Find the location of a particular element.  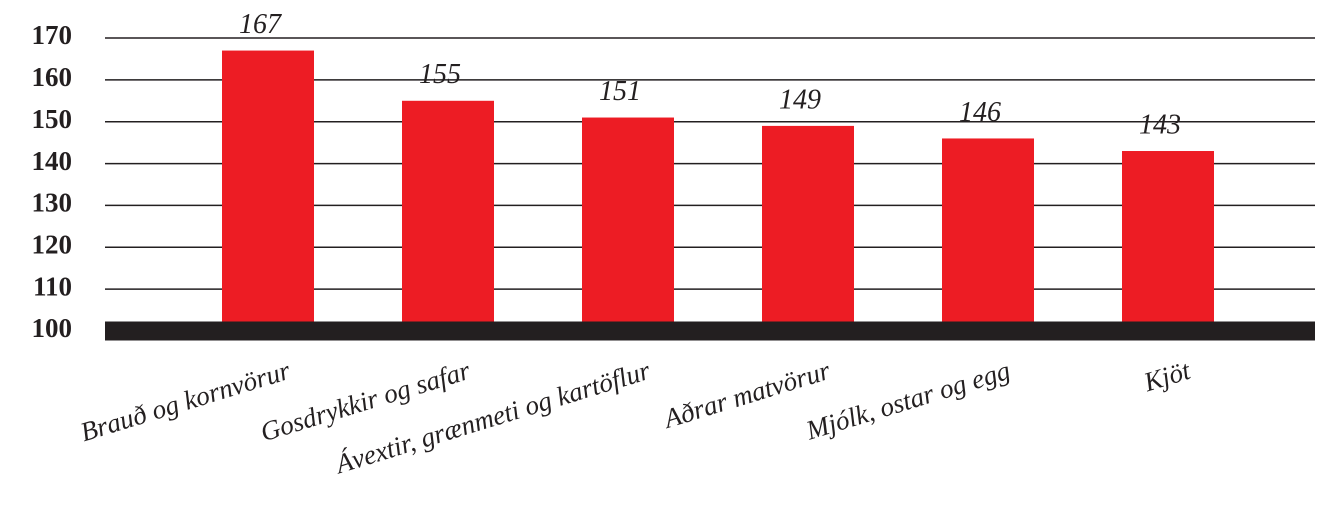

x-tick-label: Mjólk, ostar og egg is located at coordinates (908, 400).